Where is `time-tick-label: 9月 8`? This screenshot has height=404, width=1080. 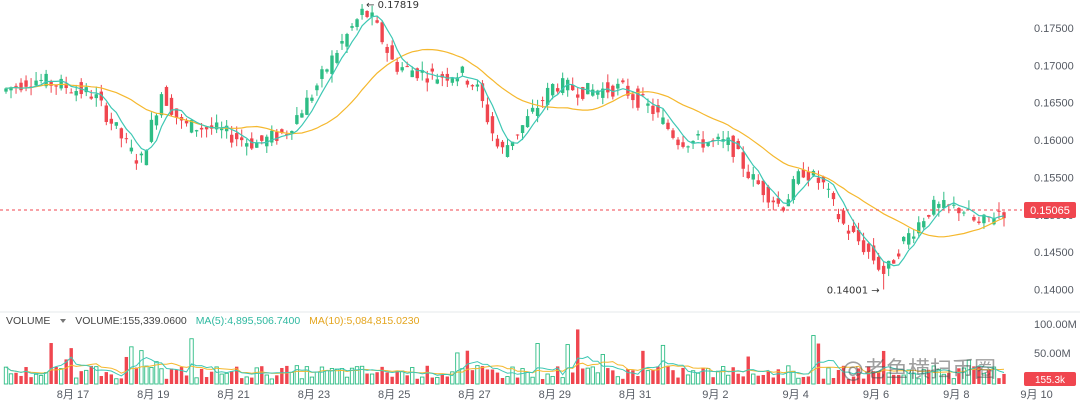 time-tick-label: 9月 8 is located at coordinates (956, 395).